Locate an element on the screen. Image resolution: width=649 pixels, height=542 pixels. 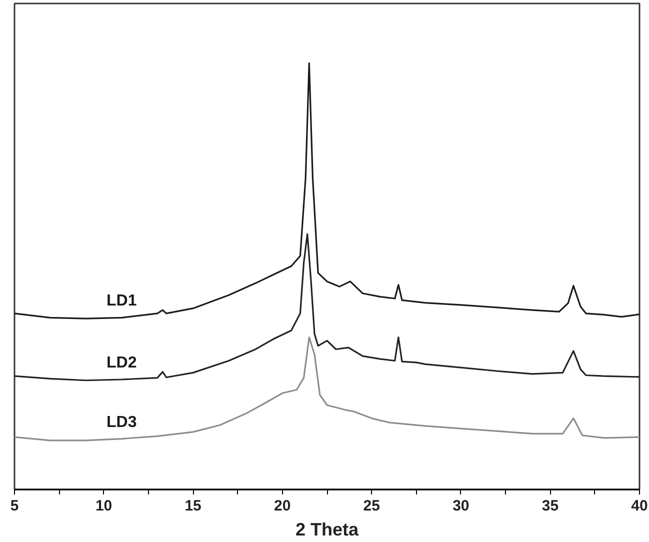
x-tick-label: 40 is located at coordinates (639, 506).